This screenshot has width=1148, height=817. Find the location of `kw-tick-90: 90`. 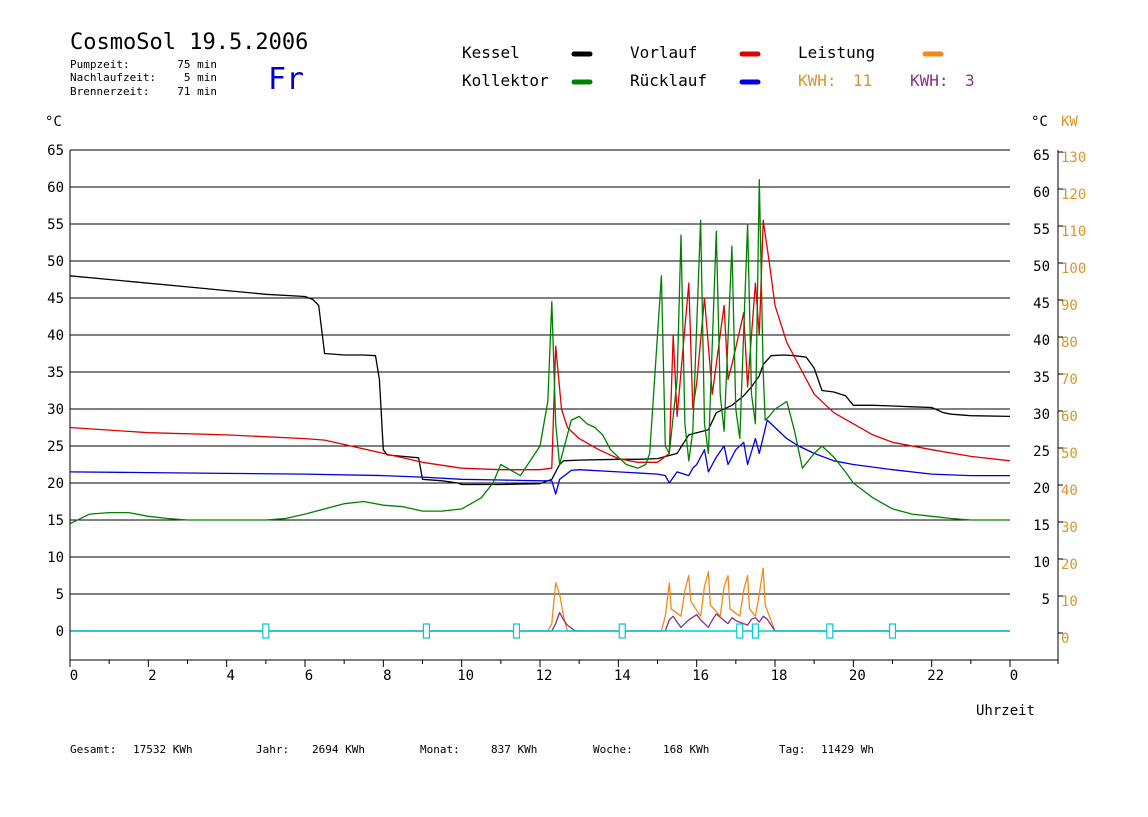

kw-tick-90: 90 is located at coordinates (1069, 306).